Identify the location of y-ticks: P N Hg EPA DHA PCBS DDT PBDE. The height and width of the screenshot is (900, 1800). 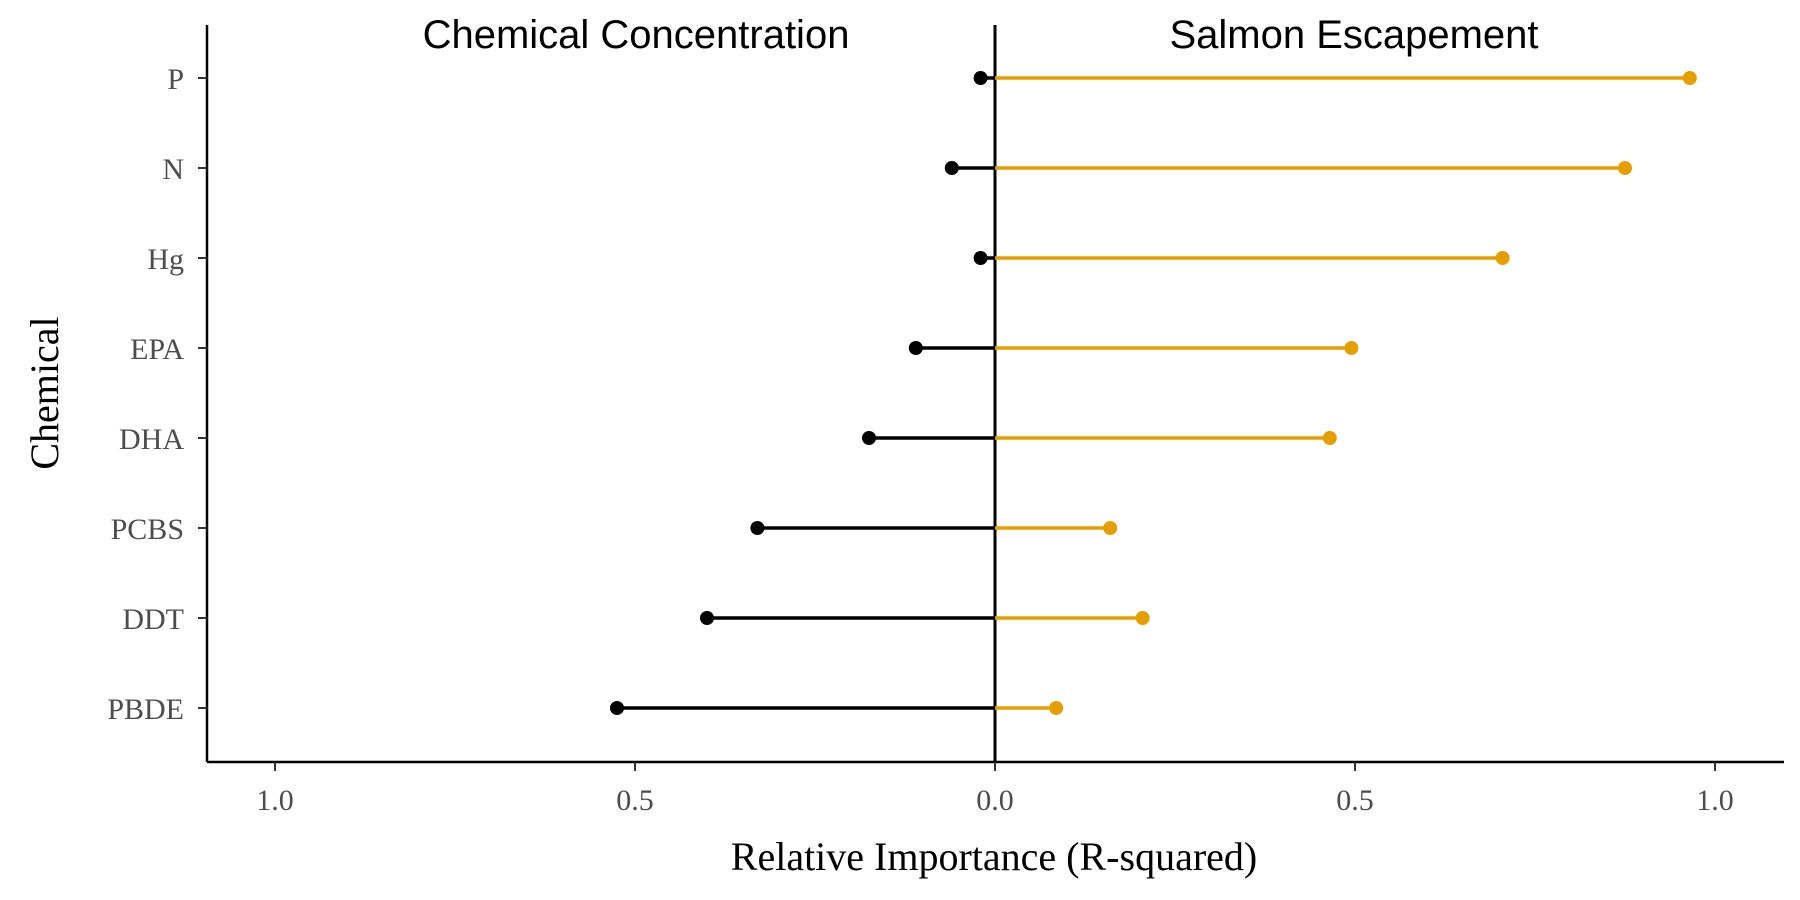
(157, 394).